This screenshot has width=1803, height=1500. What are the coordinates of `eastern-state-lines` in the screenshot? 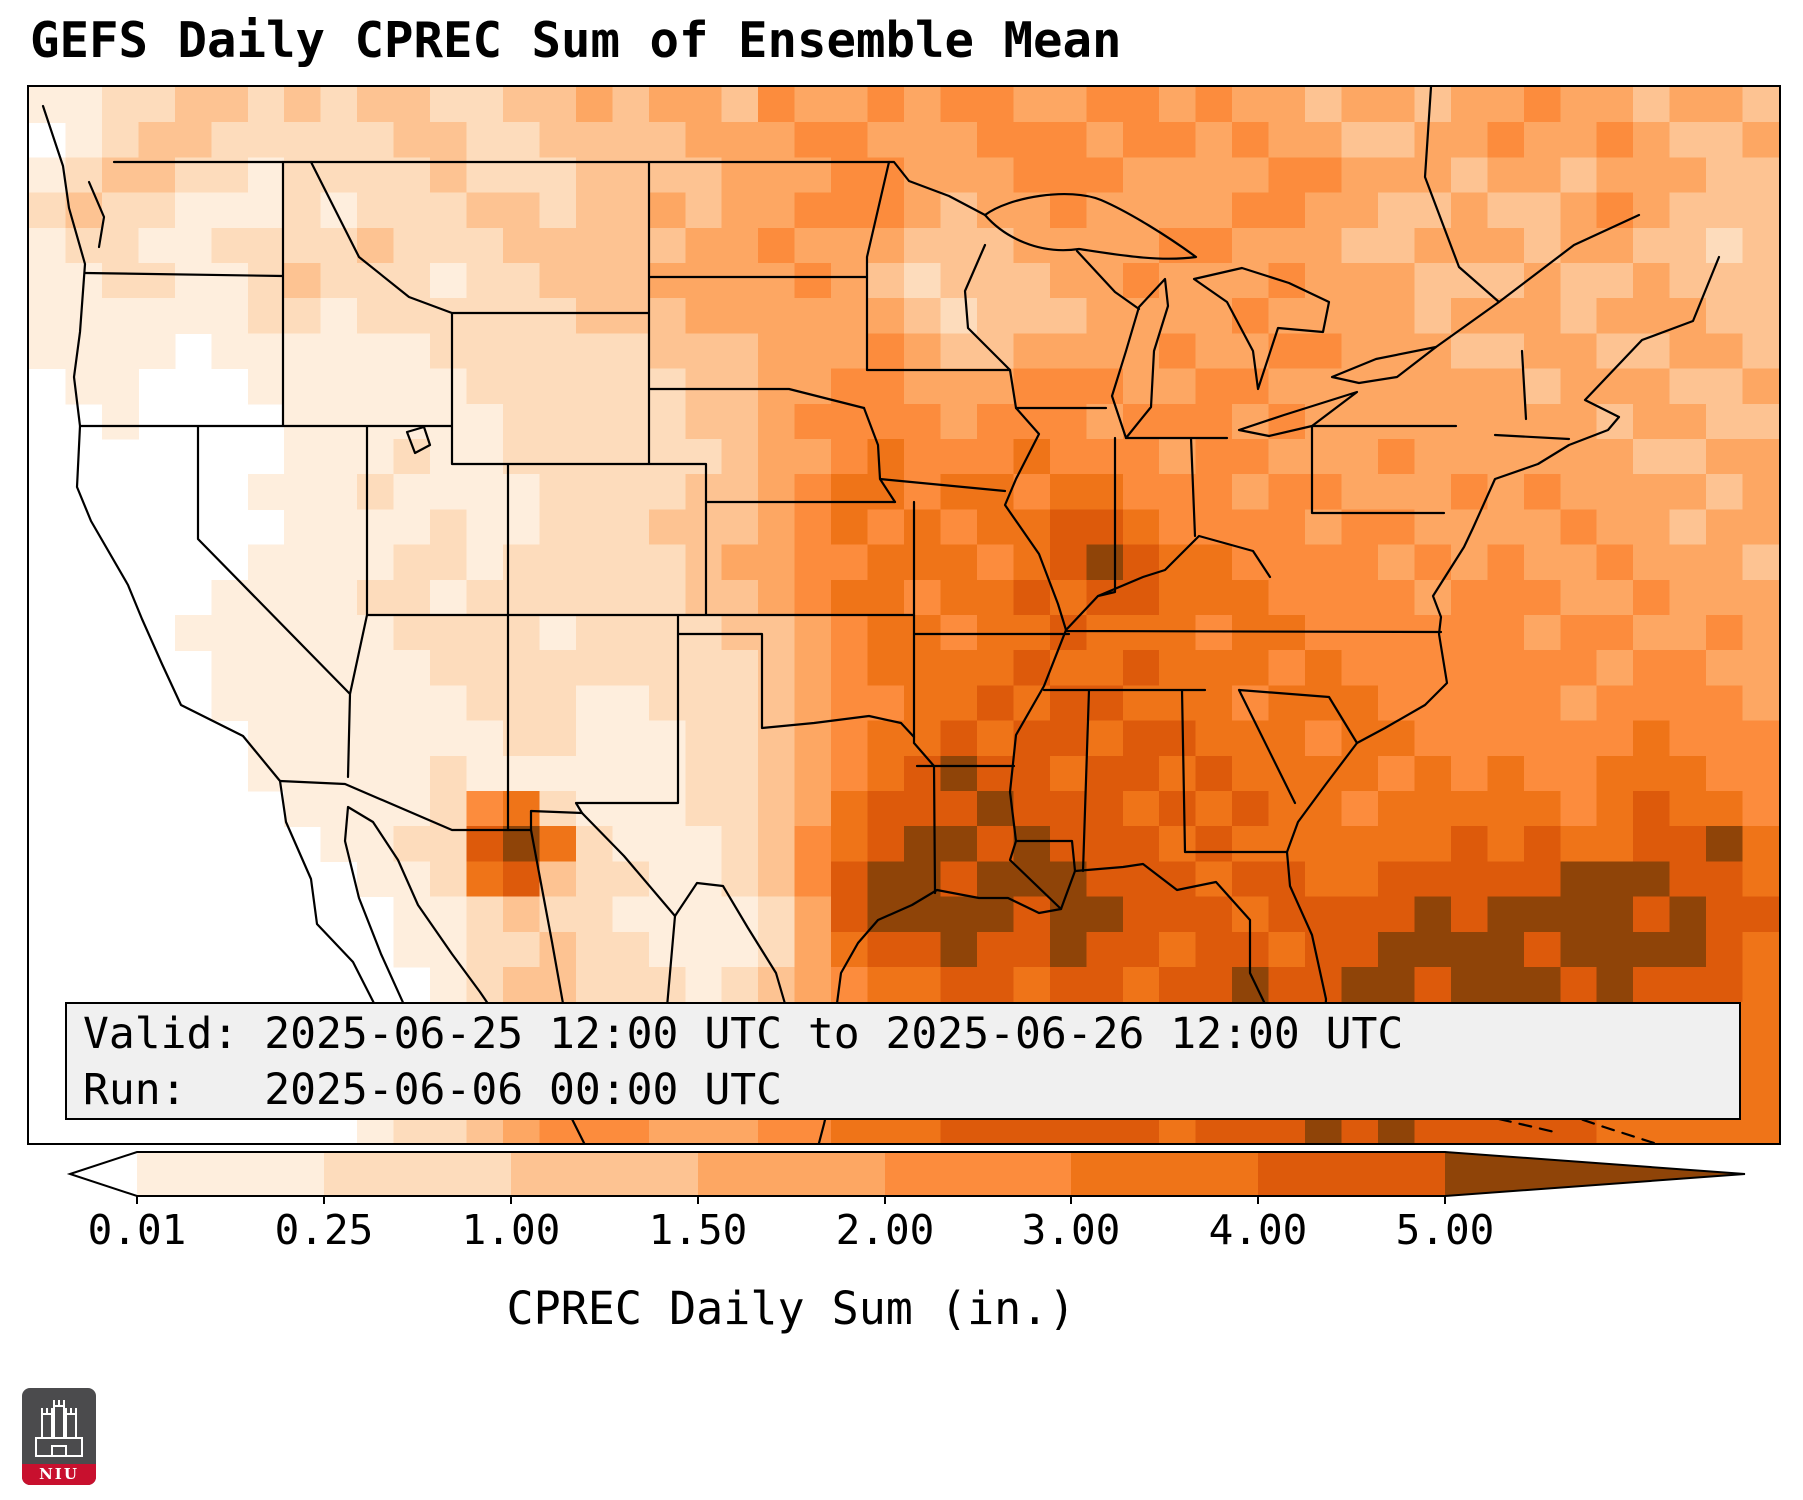 It's located at (1292, 561).